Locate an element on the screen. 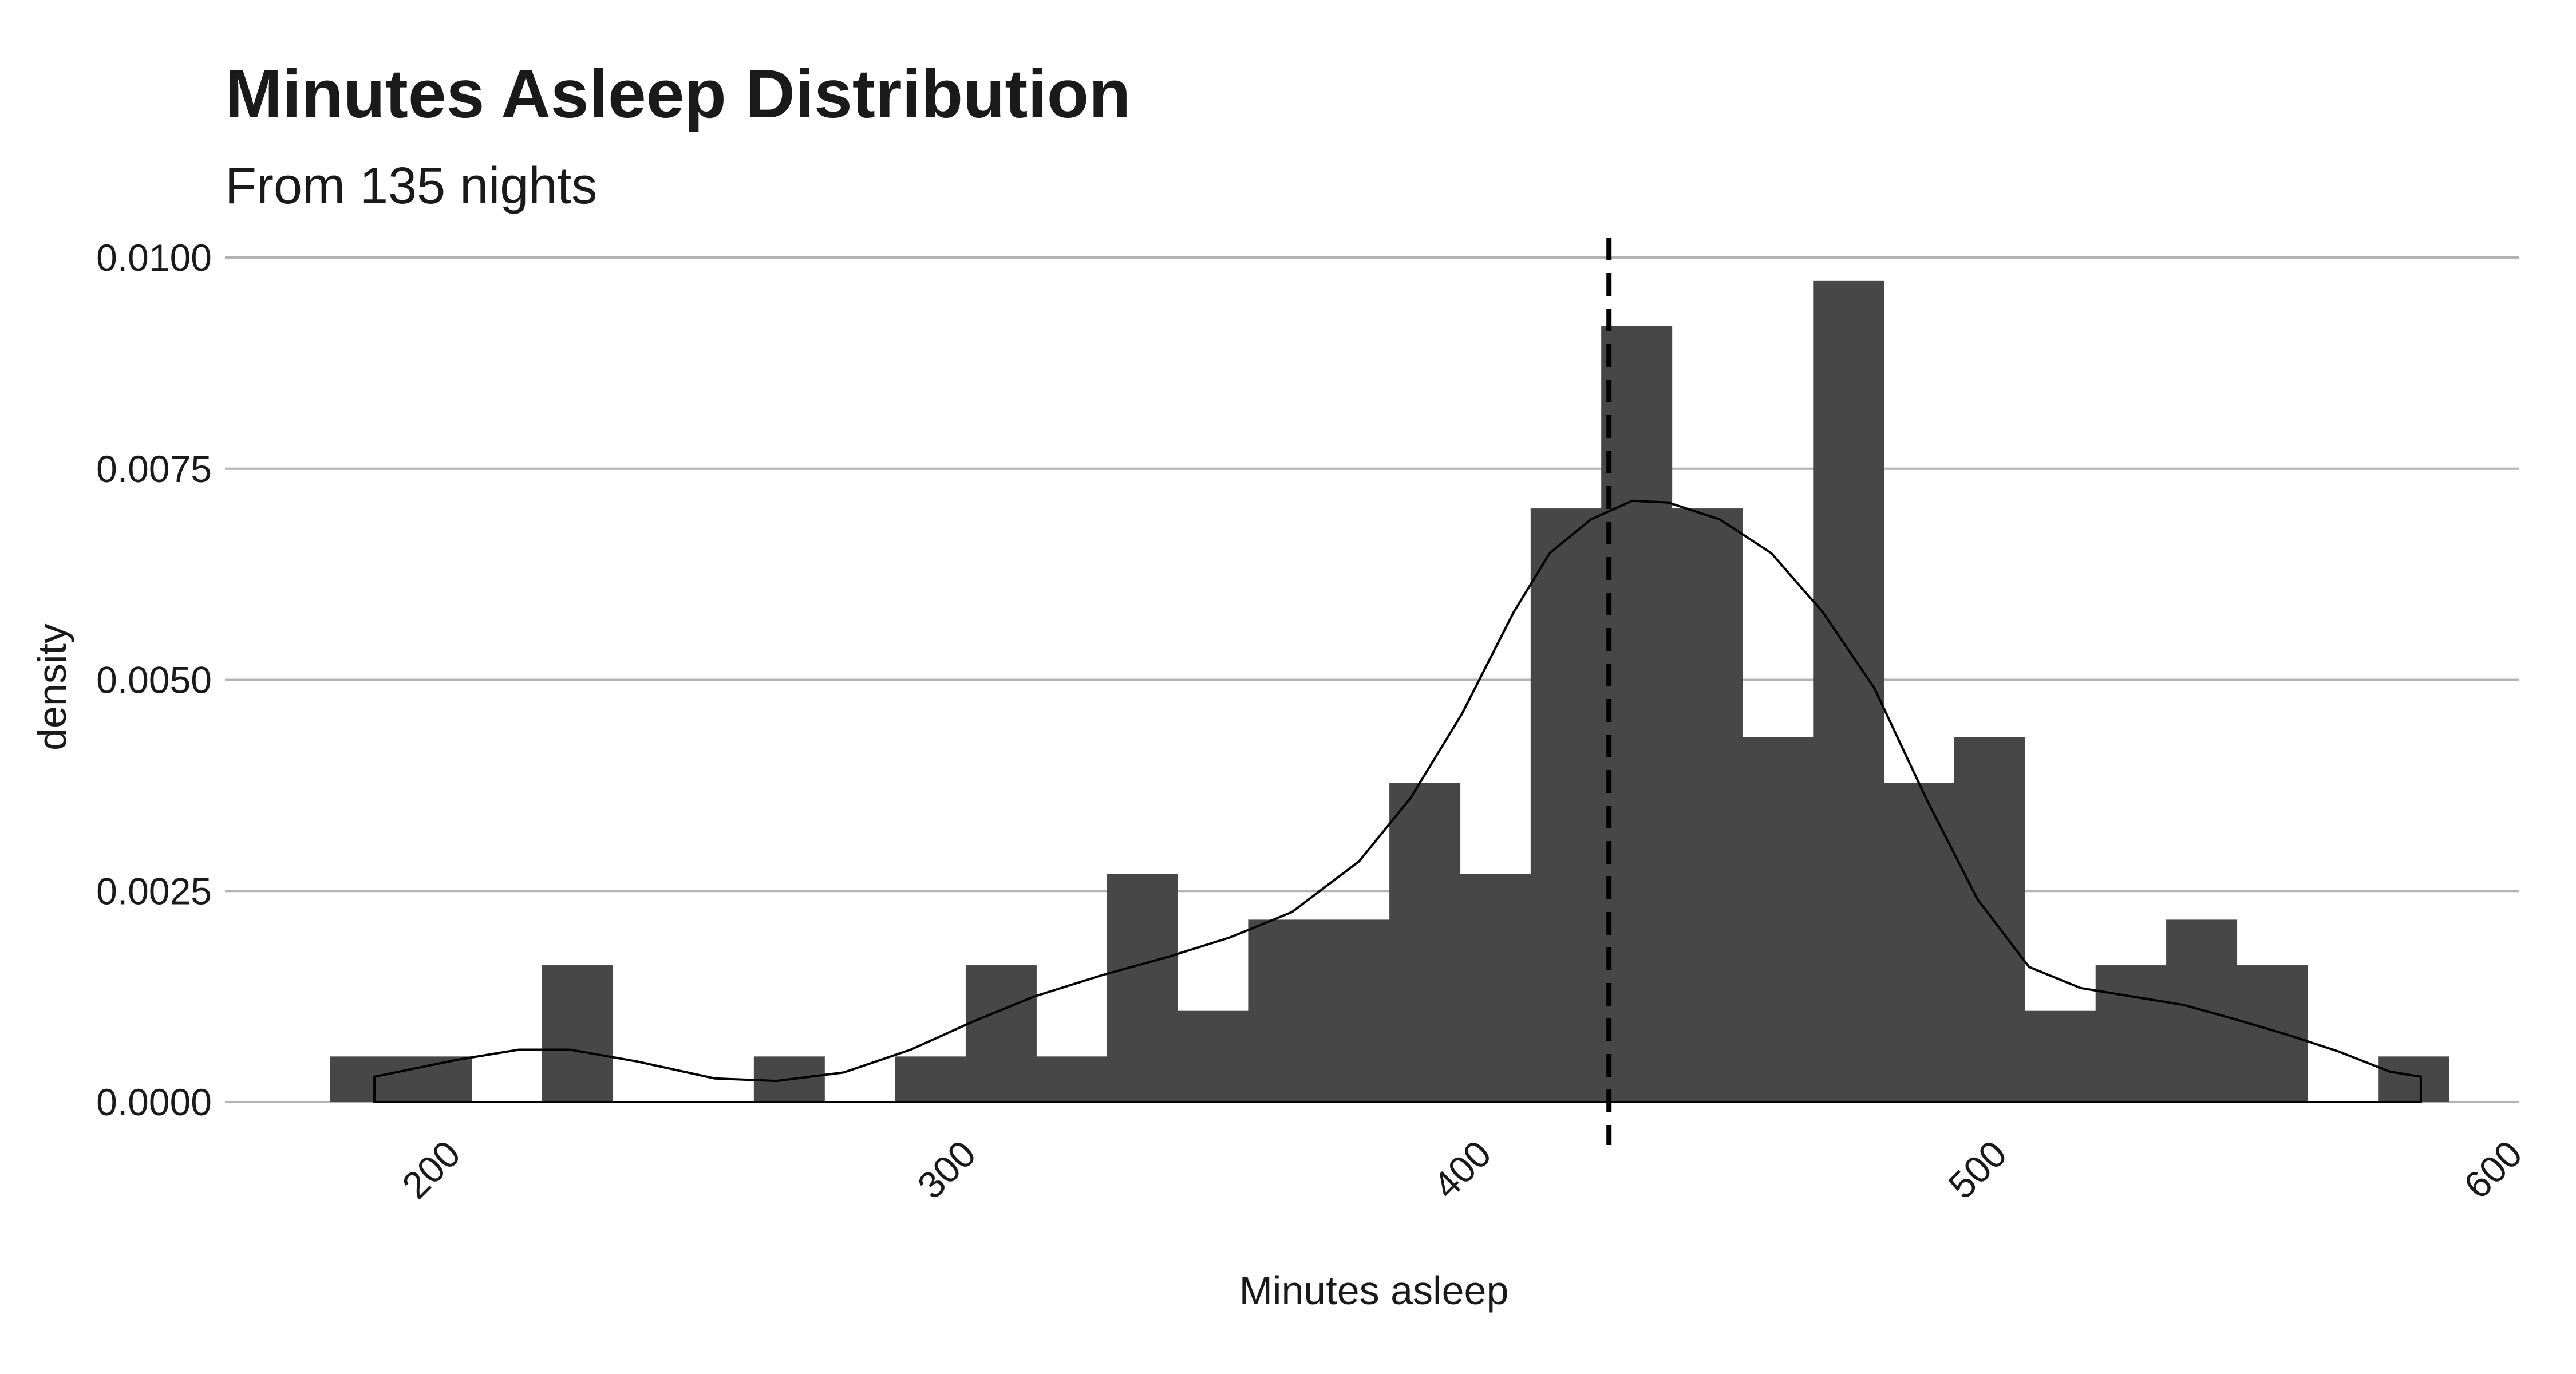  chart-subtitle: From 135 nights is located at coordinates (411, 186).